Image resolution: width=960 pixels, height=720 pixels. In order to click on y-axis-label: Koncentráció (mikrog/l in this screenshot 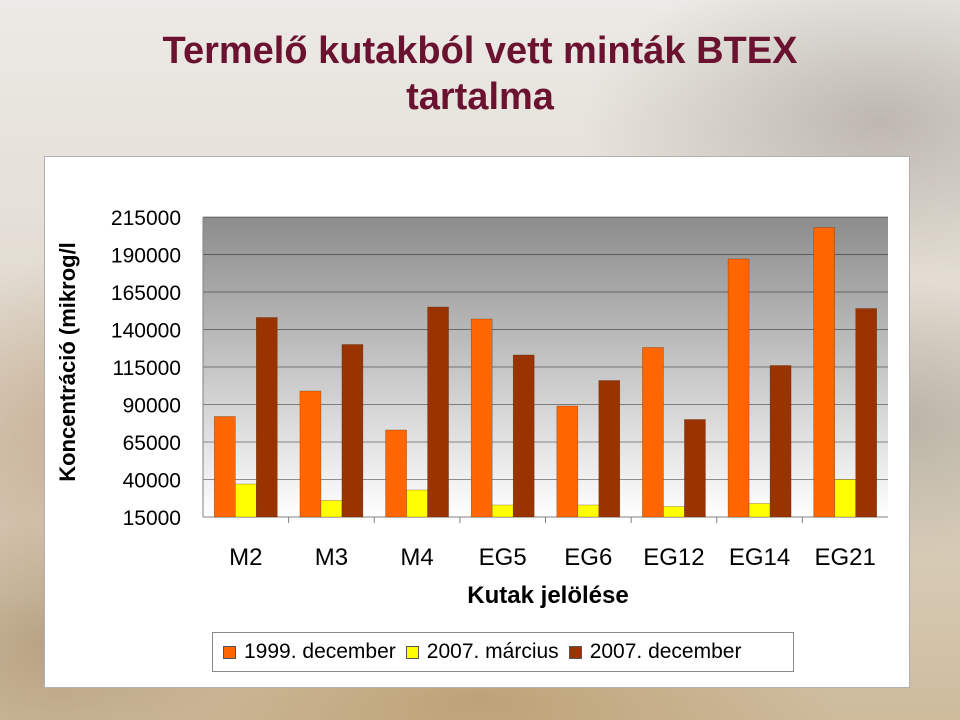, I will do `click(67, 362)`.